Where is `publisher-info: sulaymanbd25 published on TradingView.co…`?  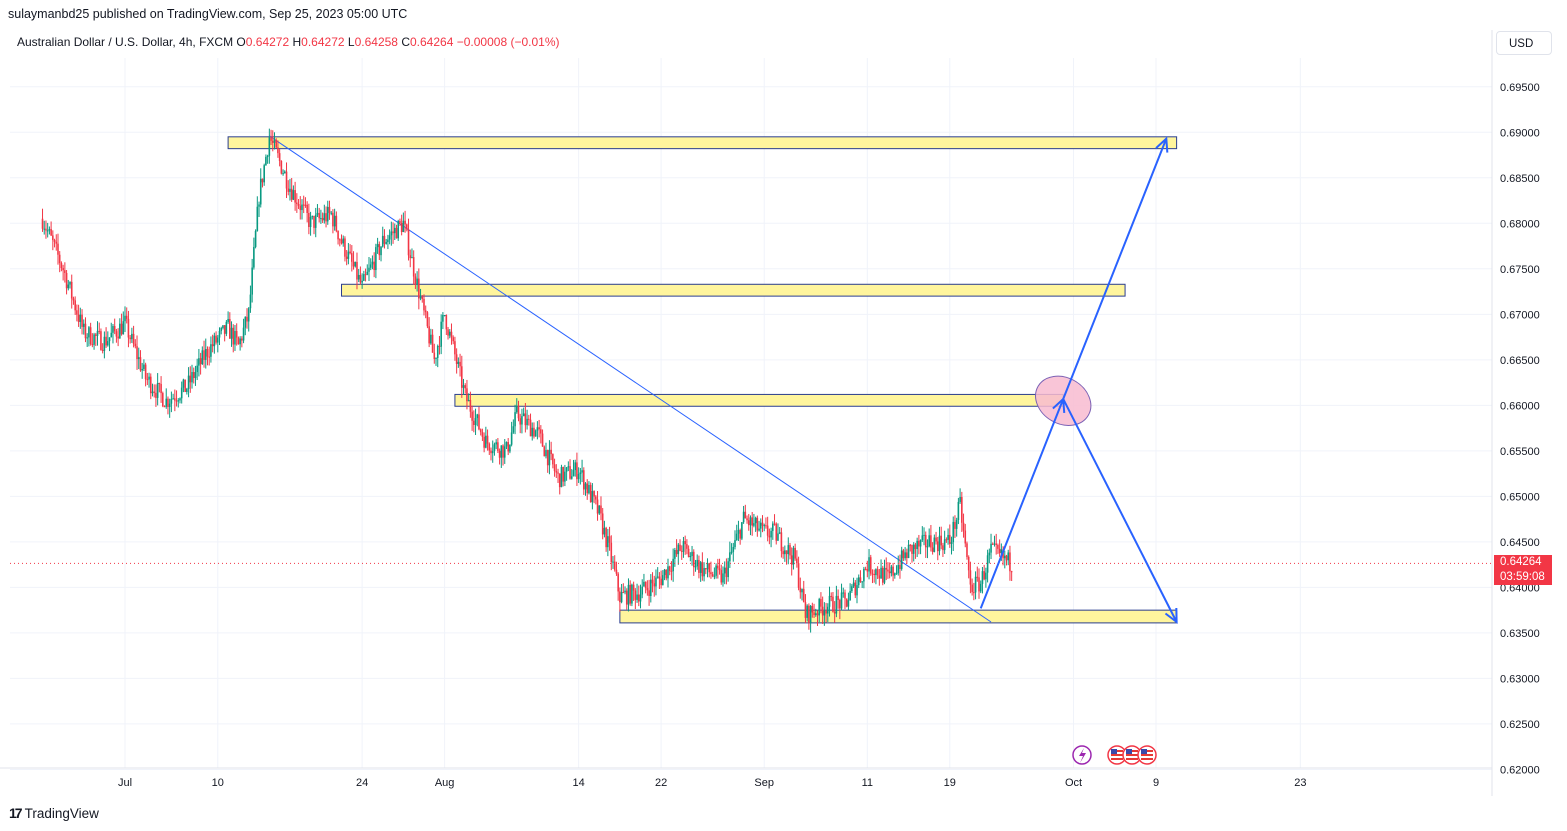
publisher-info: sulaymanbd25 published on TradingView.co… is located at coordinates (208, 14).